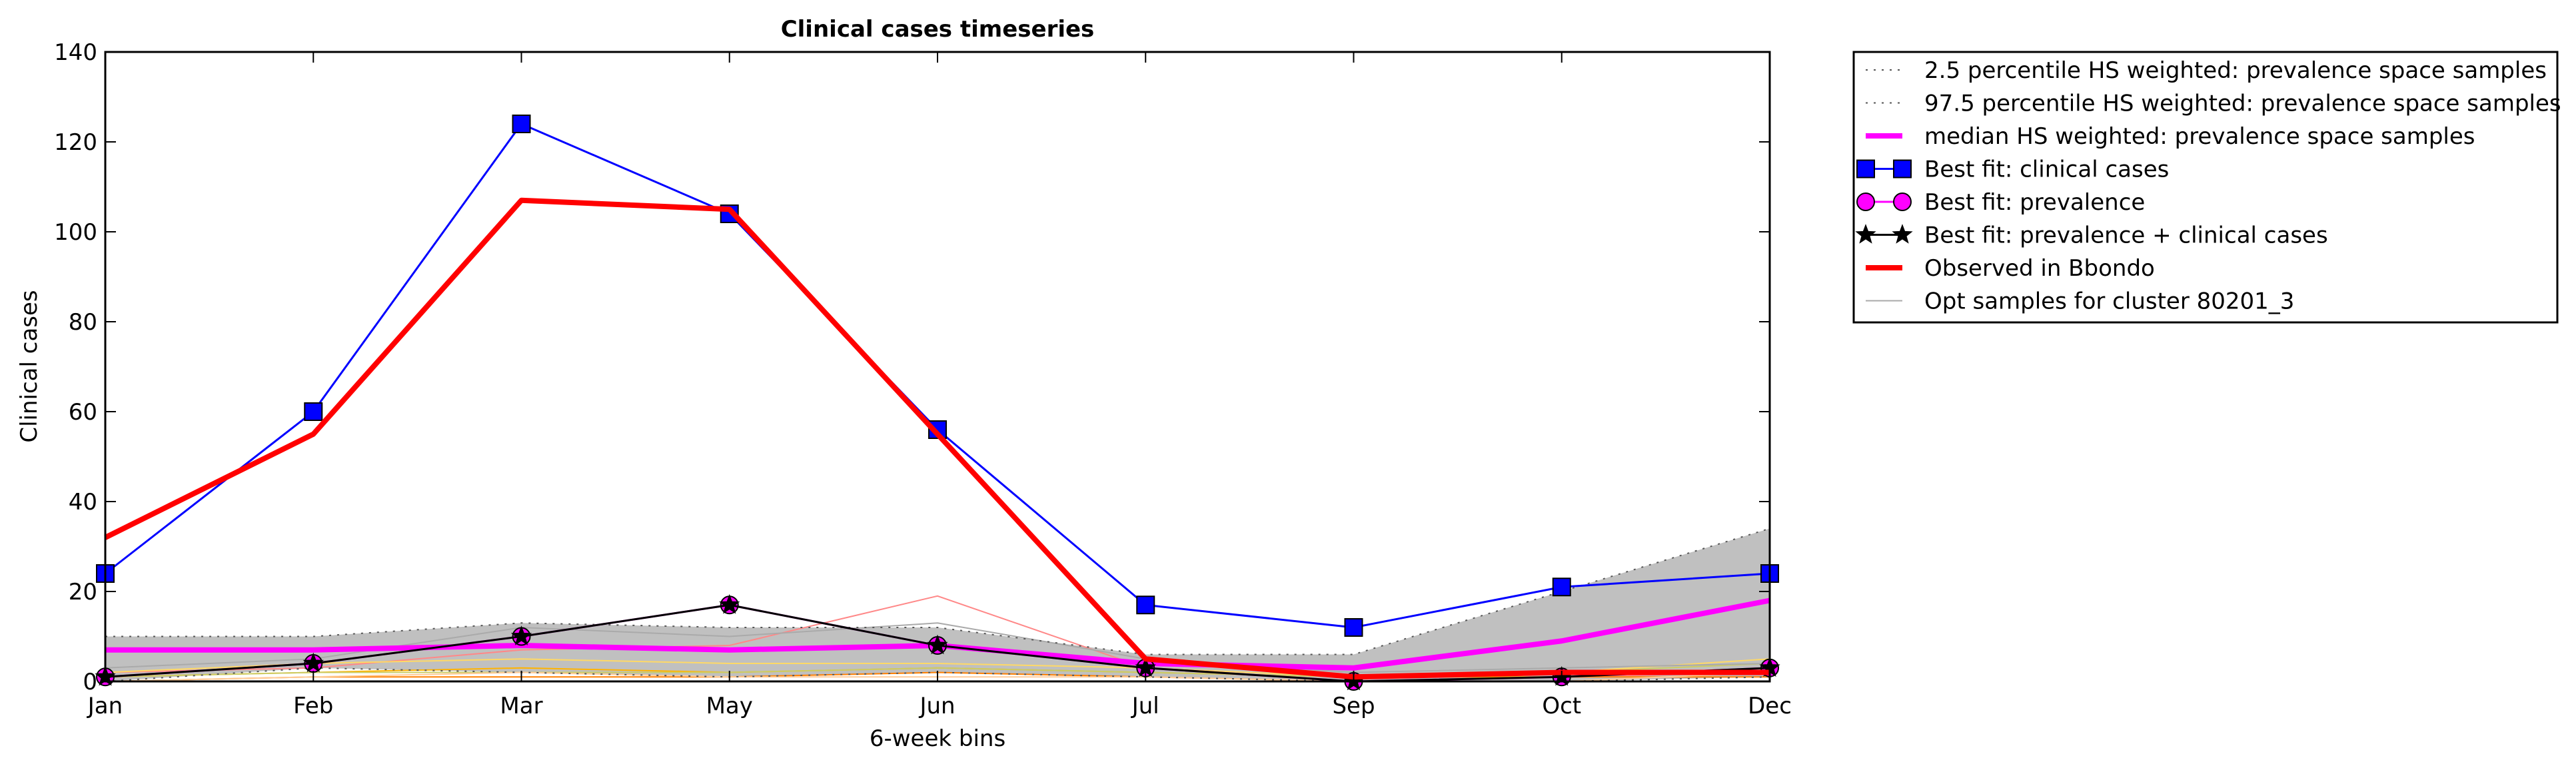 This screenshot has width=2576, height=772. Describe the element at coordinates (2039, 268) in the screenshot. I see `legend-label-observed-in-bbondo: Observed in Bbondo` at that location.